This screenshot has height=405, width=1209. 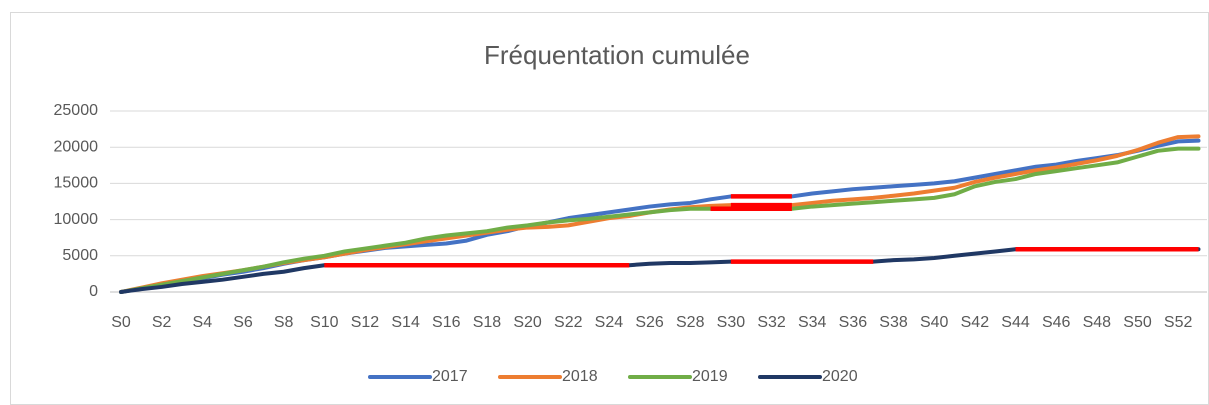 I want to click on x-tick-label: S0, so click(x=121, y=322).